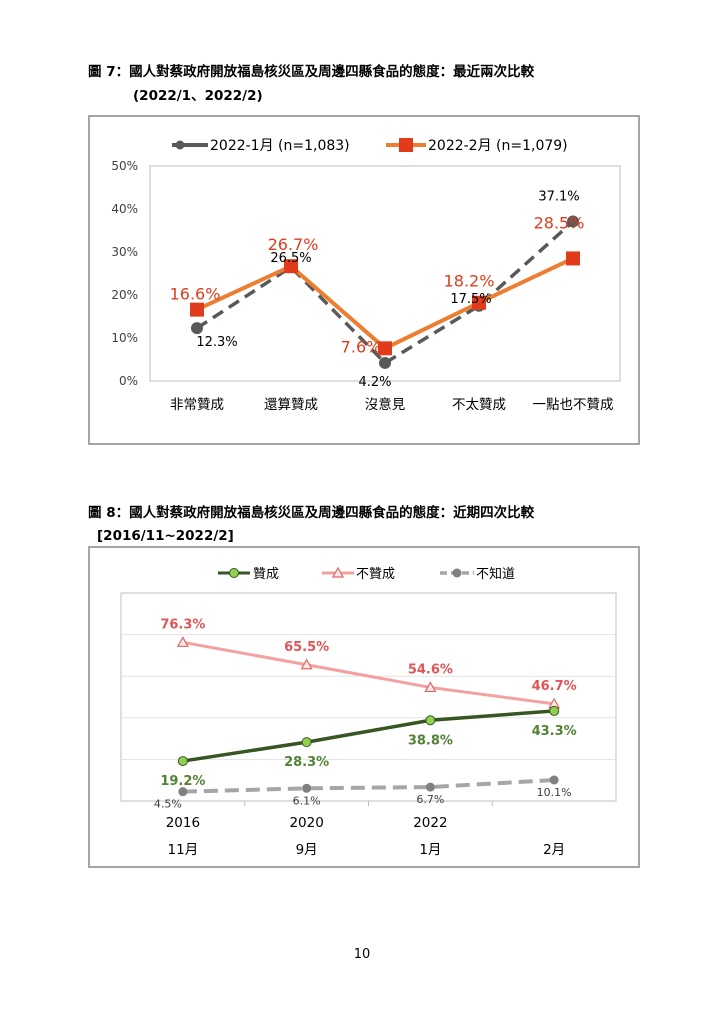 This screenshot has width=724, height=1024. What do you see at coordinates (479, 405) in the screenshot?
I see `x-tick-label: 不太贊成` at bounding box center [479, 405].